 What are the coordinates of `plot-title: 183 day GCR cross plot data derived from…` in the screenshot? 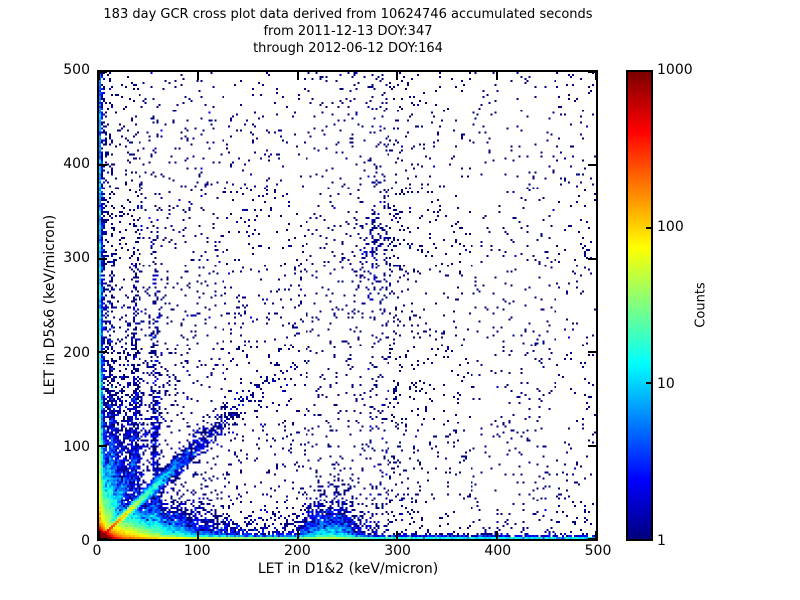 It's located at (348, 31).